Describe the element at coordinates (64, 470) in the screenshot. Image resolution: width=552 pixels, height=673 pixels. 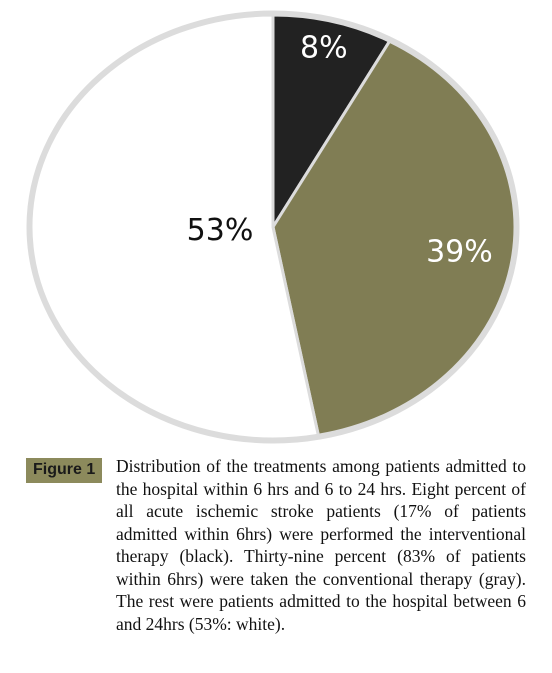
I see `figure-label: Figure 1` at that location.